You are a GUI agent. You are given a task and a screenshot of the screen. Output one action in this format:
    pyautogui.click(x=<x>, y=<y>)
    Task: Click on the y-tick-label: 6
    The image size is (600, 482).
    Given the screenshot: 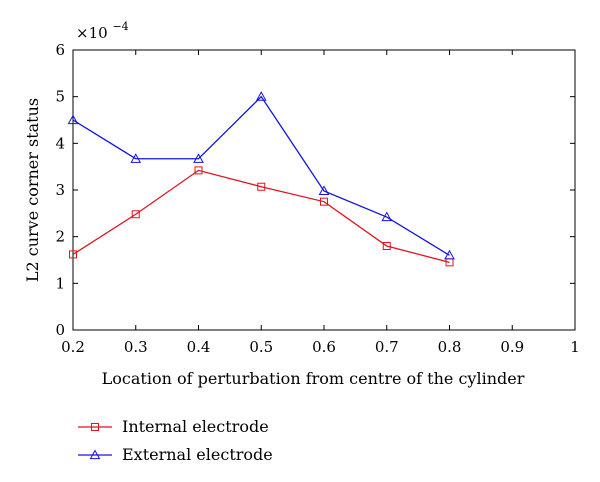 What is the action you would take?
    pyautogui.click(x=60, y=50)
    